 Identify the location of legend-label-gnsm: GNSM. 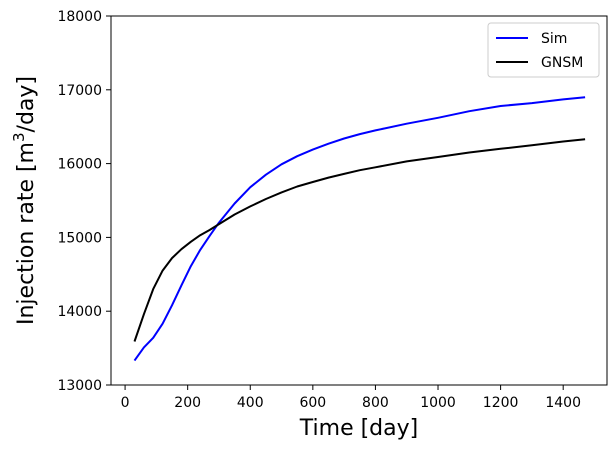
(562, 63).